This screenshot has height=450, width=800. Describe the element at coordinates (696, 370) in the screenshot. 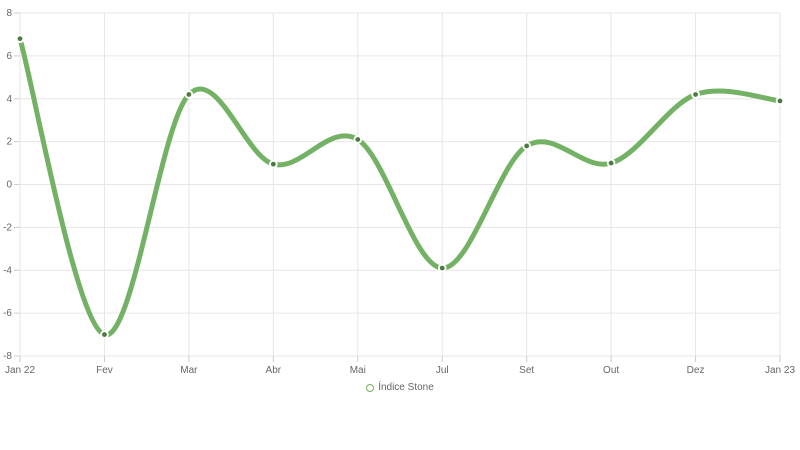

I see `x-axis-label: Dez` at that location.